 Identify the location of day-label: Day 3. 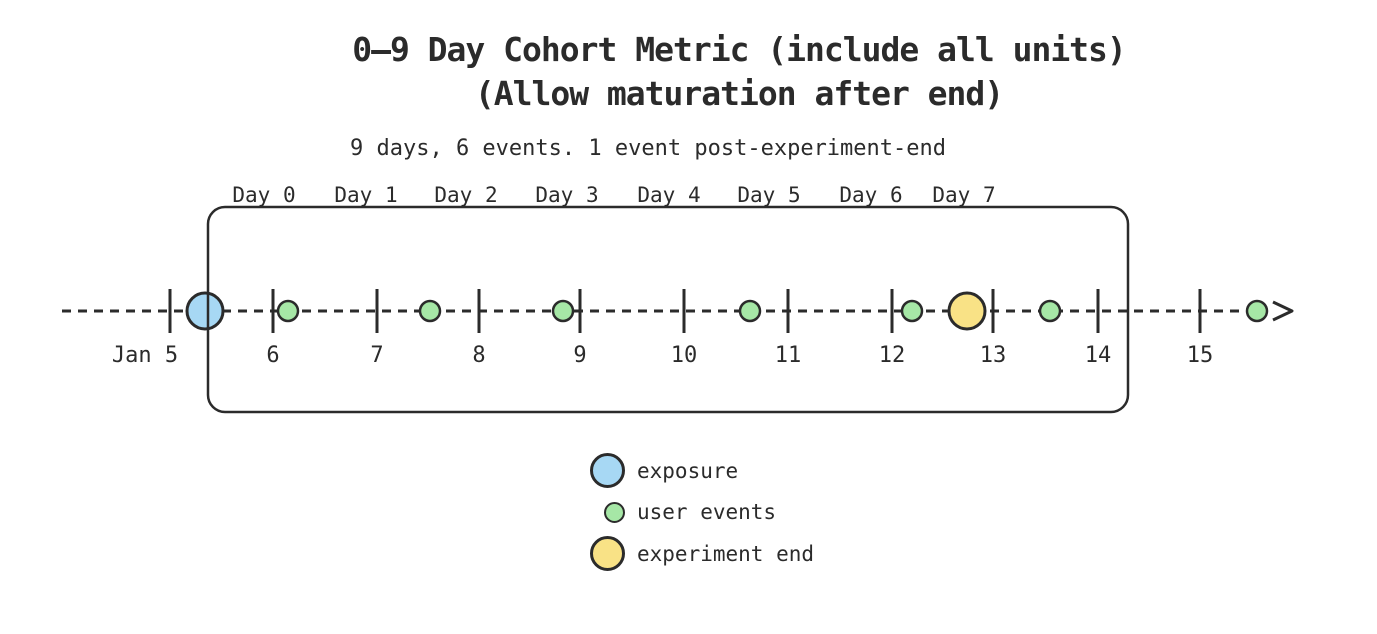
(567, 195).